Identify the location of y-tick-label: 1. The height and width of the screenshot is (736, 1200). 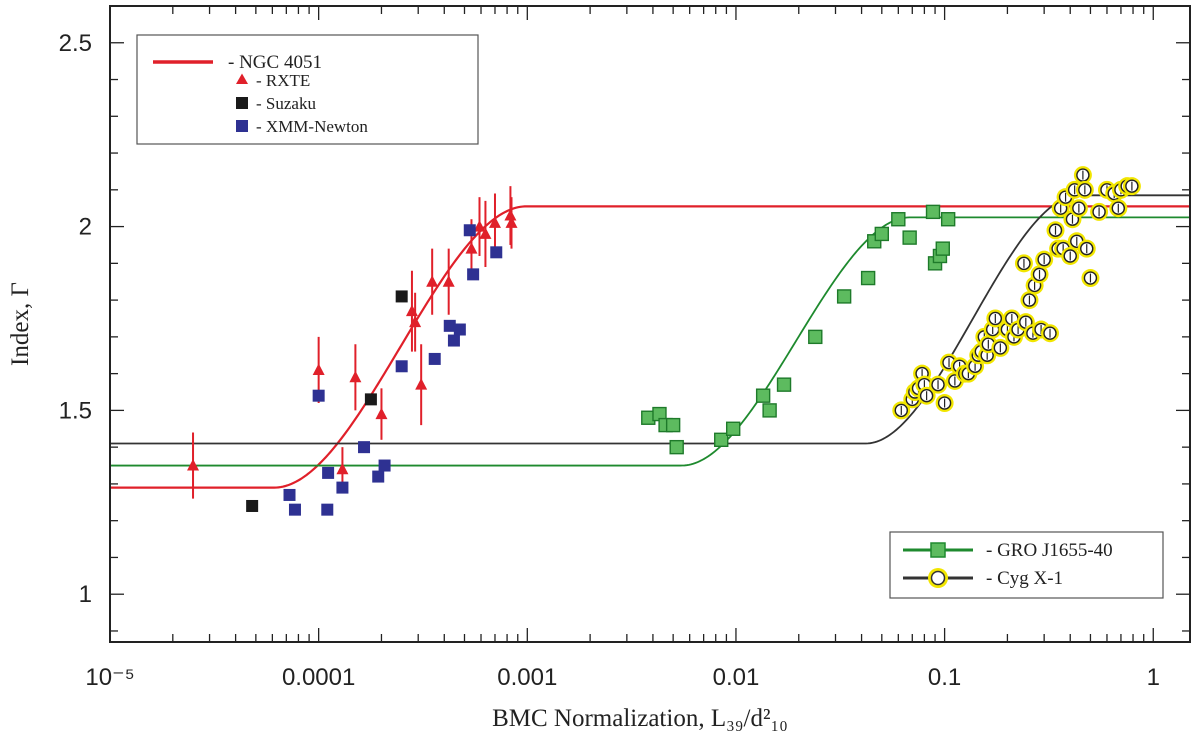
(85, 594).